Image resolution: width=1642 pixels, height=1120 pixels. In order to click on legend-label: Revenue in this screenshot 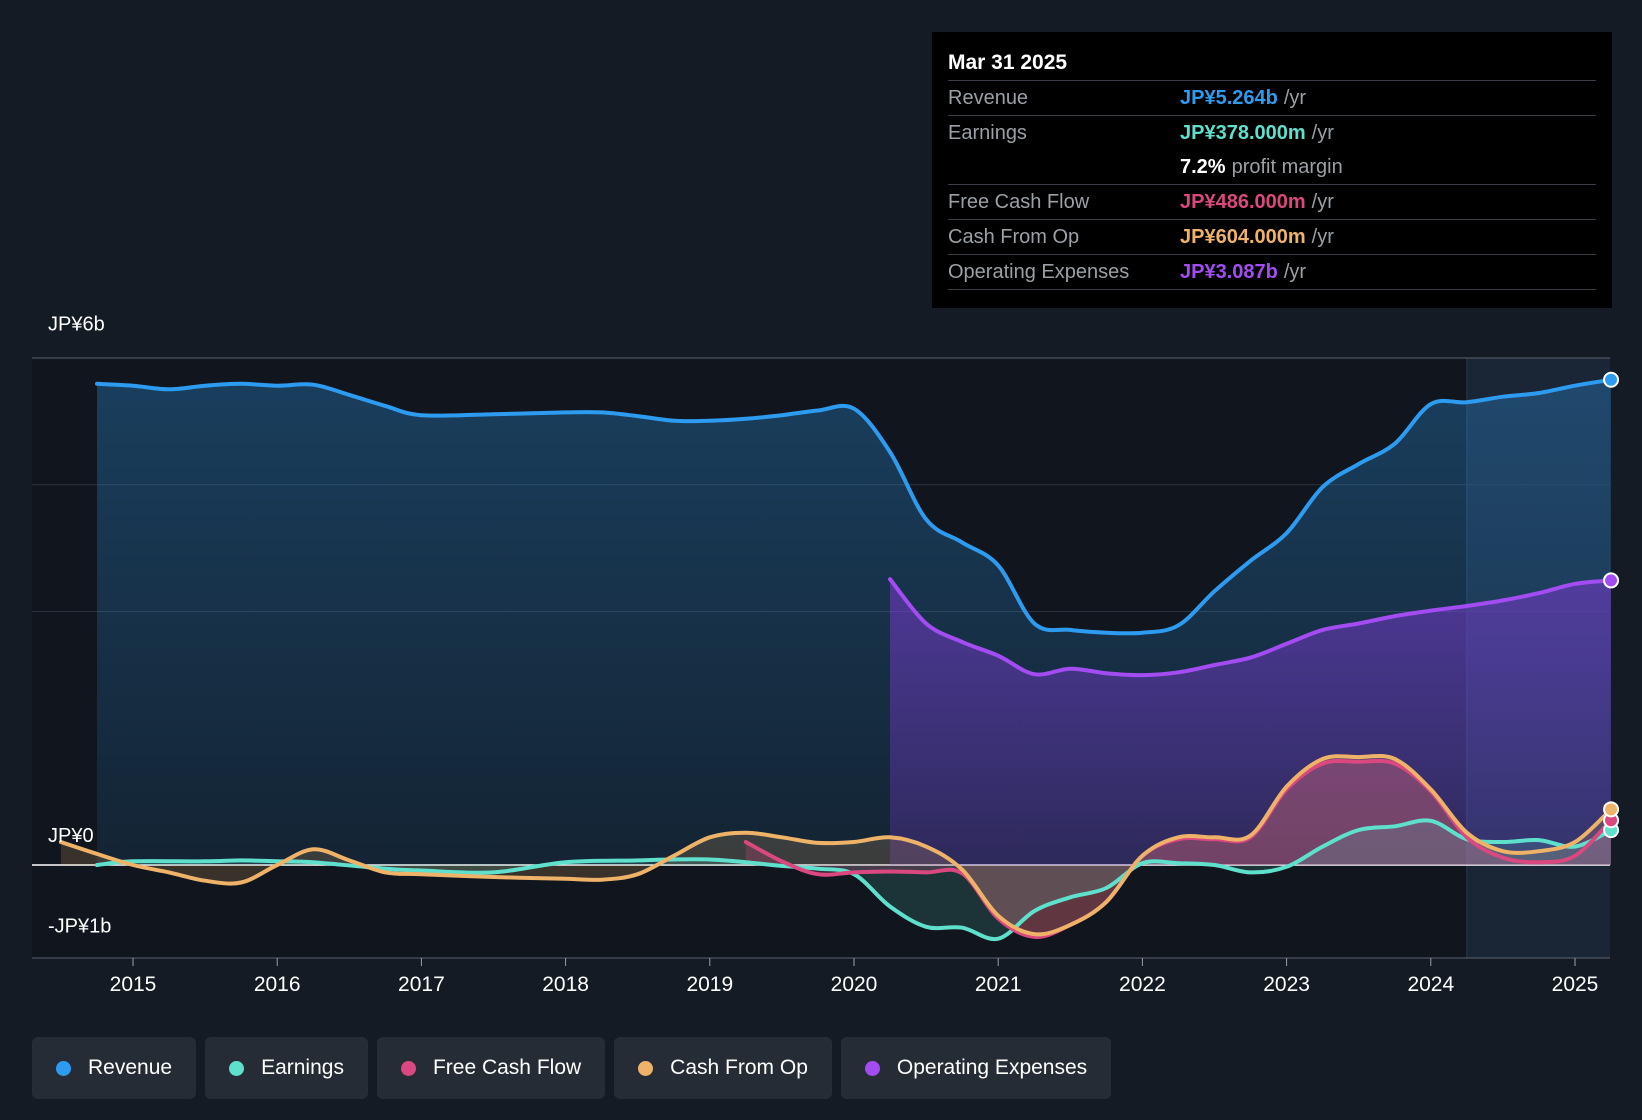, I will do `click(130, 1067)`.